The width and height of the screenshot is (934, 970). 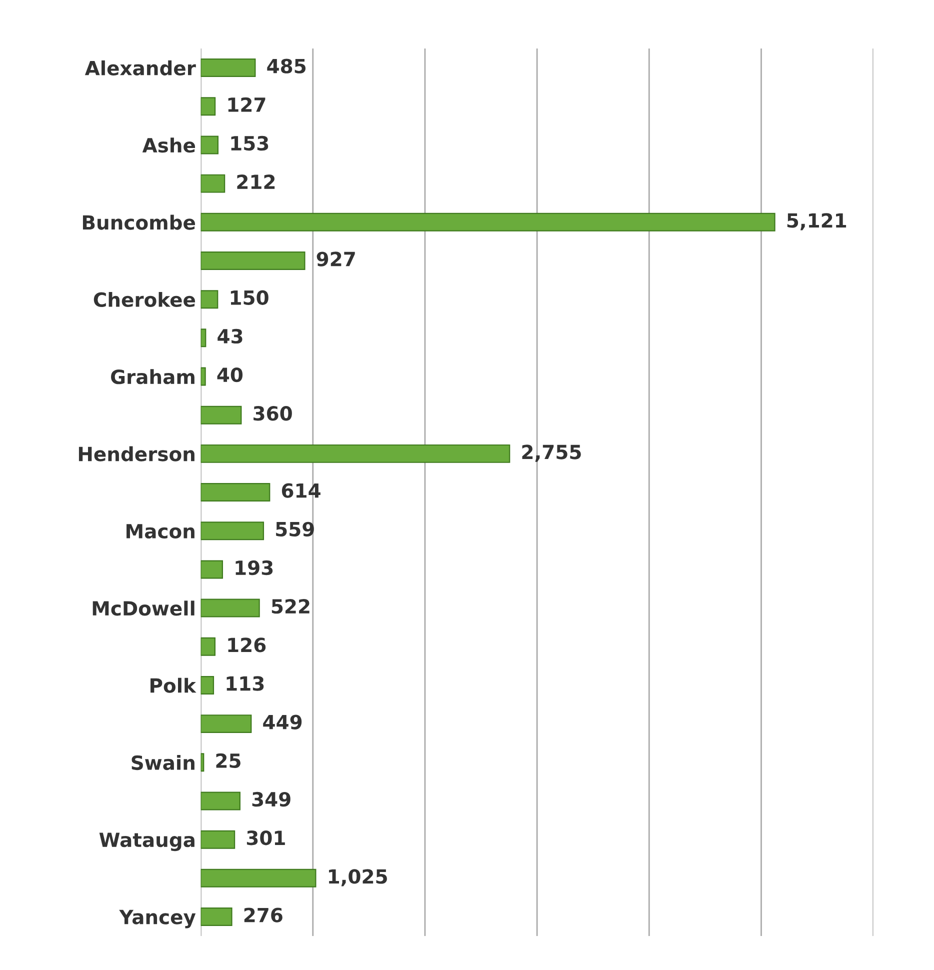 I want to click on y-tick-label: Buncombe, so click(x=139, y=222).